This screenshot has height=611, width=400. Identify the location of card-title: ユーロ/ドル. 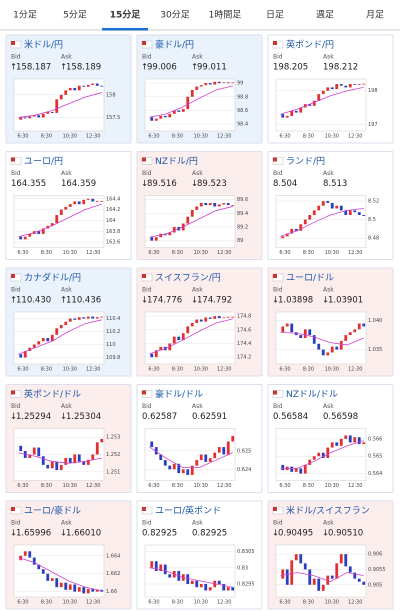
(310, 279).